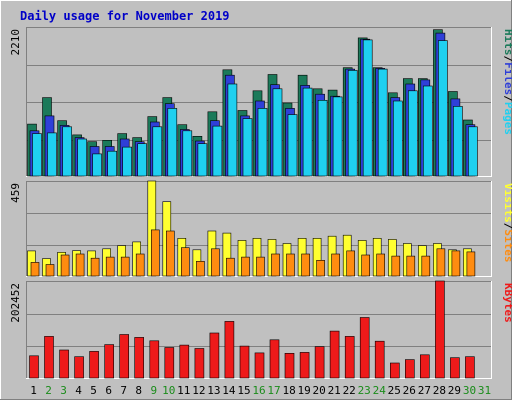 The width and height of the screenshot is (512, 400). What do you see at coordinates (168, 390) in the screenshot?
I see `x-label-10: 10` at bounding box center [168, 390].